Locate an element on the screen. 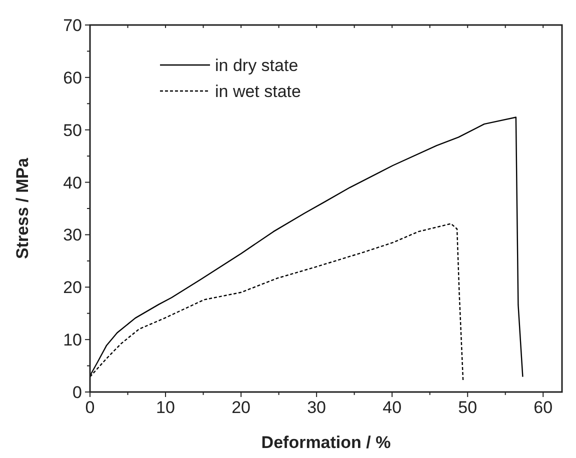 Image resolution: width=576 pixels, height=458 pixels. y-tick-label: 20 is located at coordinates (72, 288).